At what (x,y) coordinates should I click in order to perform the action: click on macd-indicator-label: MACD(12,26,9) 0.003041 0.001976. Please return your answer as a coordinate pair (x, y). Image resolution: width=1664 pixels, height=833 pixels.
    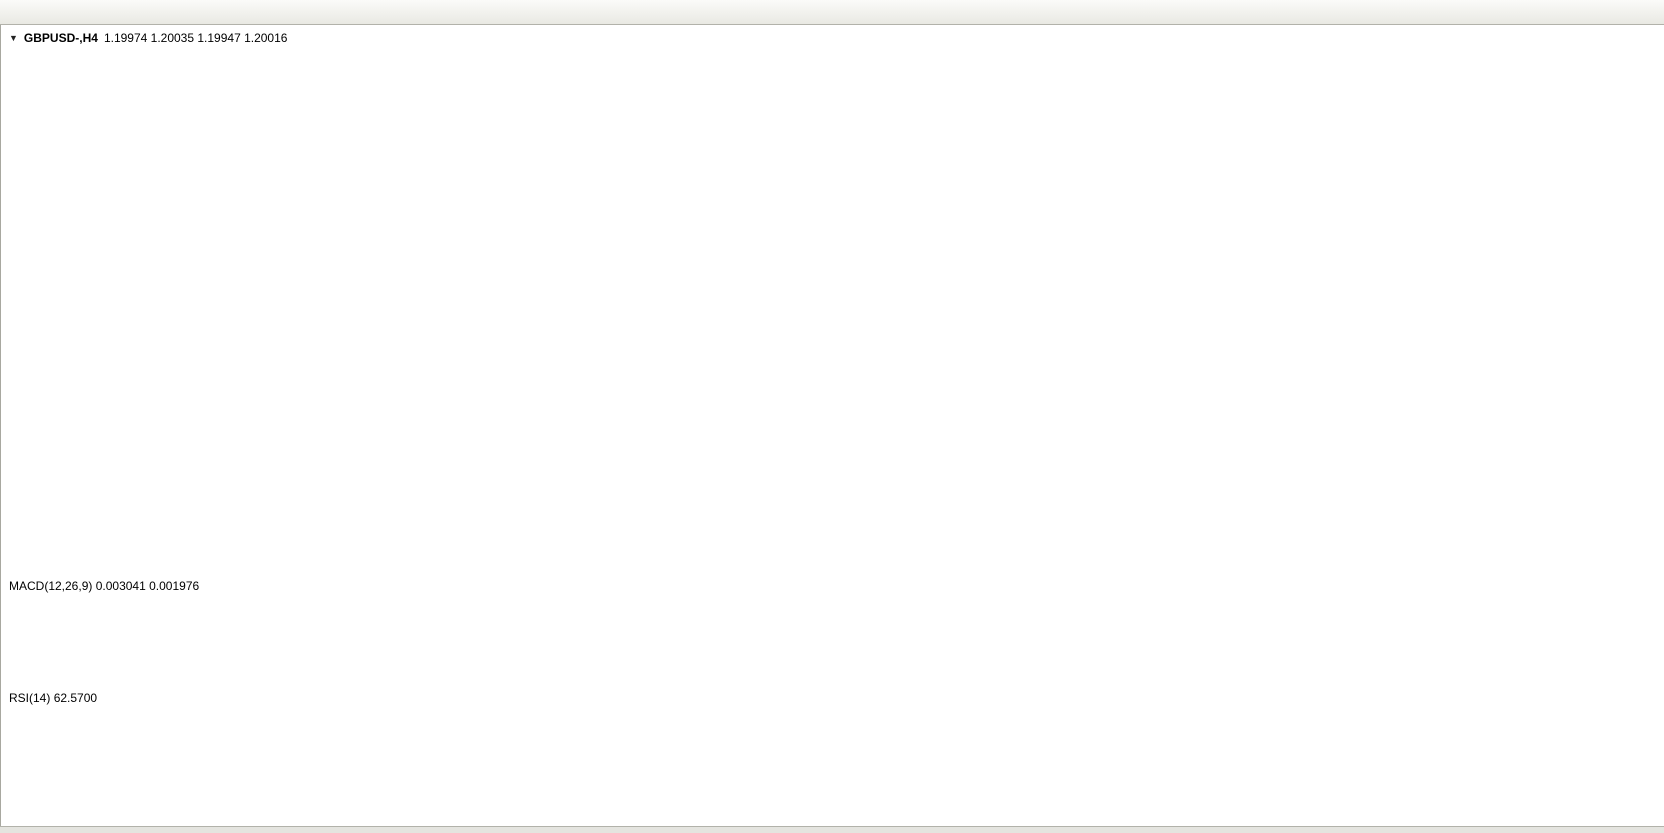
    Looking at the image, I should click on (104, 586).